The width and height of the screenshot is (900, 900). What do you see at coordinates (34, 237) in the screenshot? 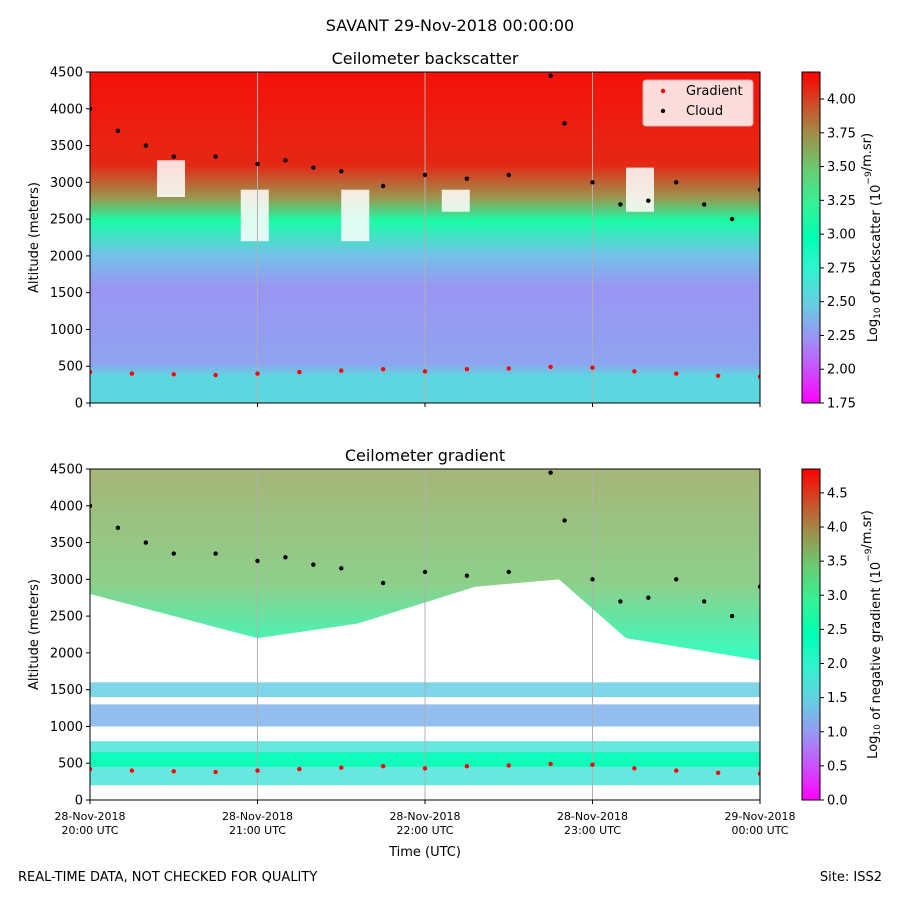
I see `y-axis-label: Altitude (meters)` at bounding box center [34, 237].